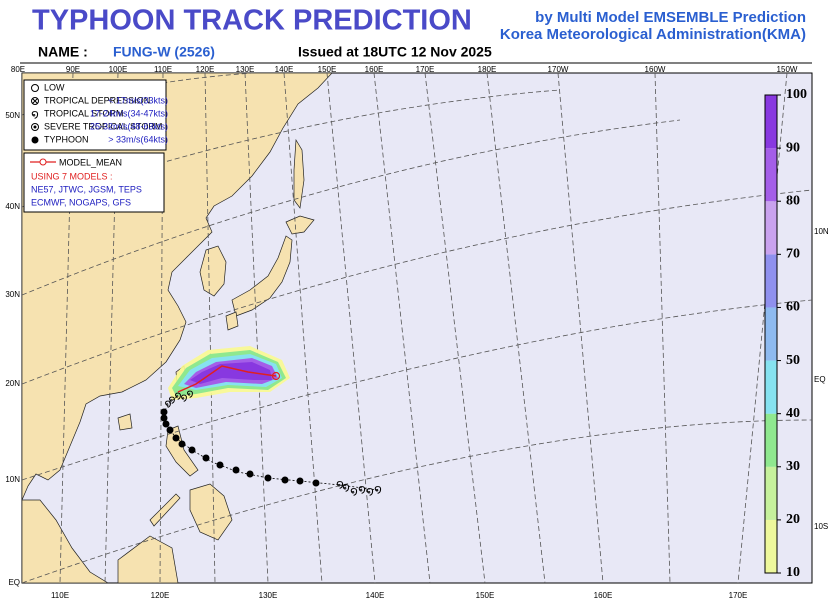 Image resolution: width=833 pixels, height=610 pixels. I want to click on legend-label: SEVERE TROPICAL STORM, so click(103, 126).